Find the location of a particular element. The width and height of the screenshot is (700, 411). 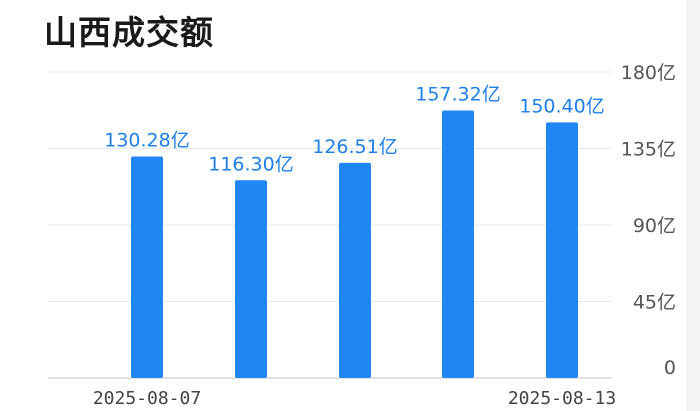

chart-title: 山西成交额 is located at coordinates (129, 32).